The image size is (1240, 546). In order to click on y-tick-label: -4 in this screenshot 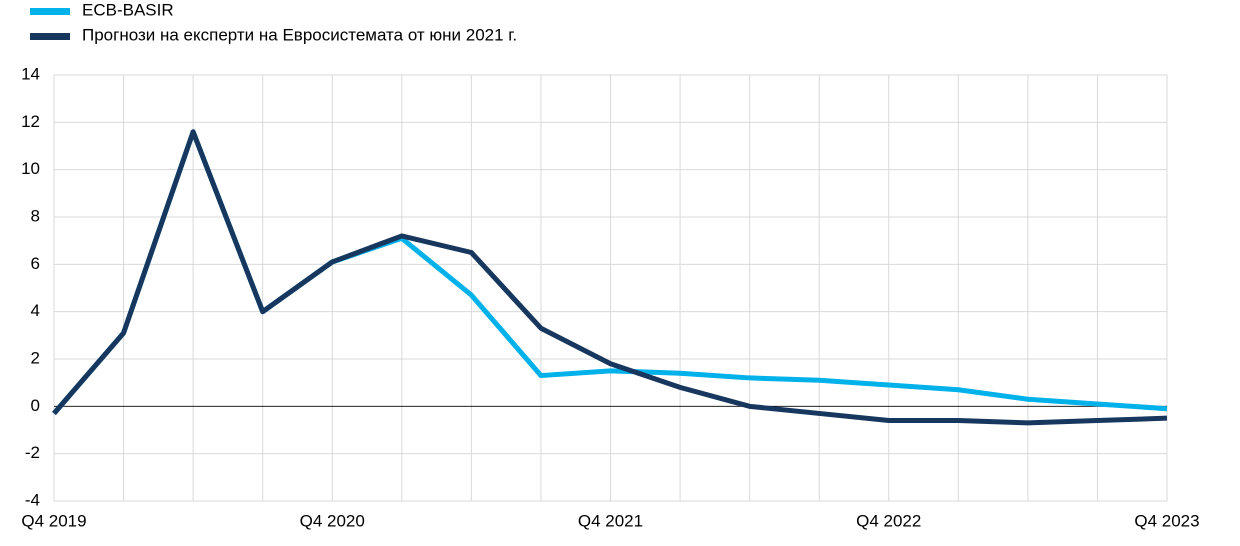, I will do `click(32, 499)`.